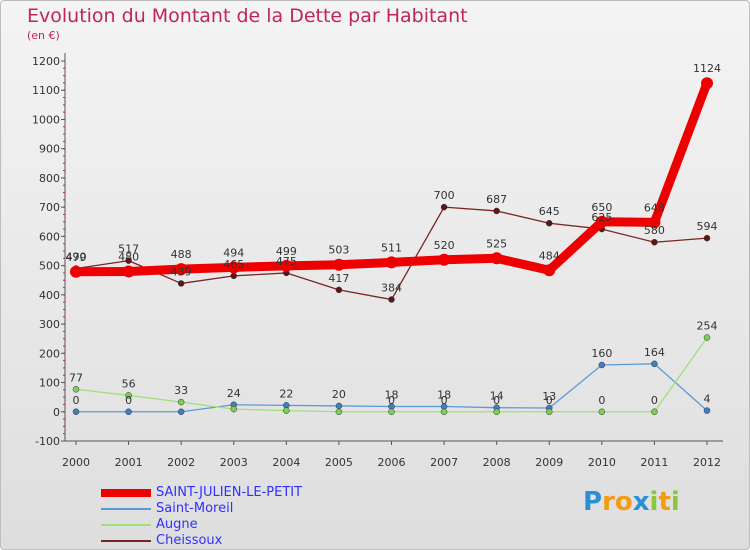 Image resolution: width=750 pixels, height=550 pixels. What do you see at coordinates (623, 502) in the screenshot?
I see `logo-letter: o` at bounding box center [623, 502].